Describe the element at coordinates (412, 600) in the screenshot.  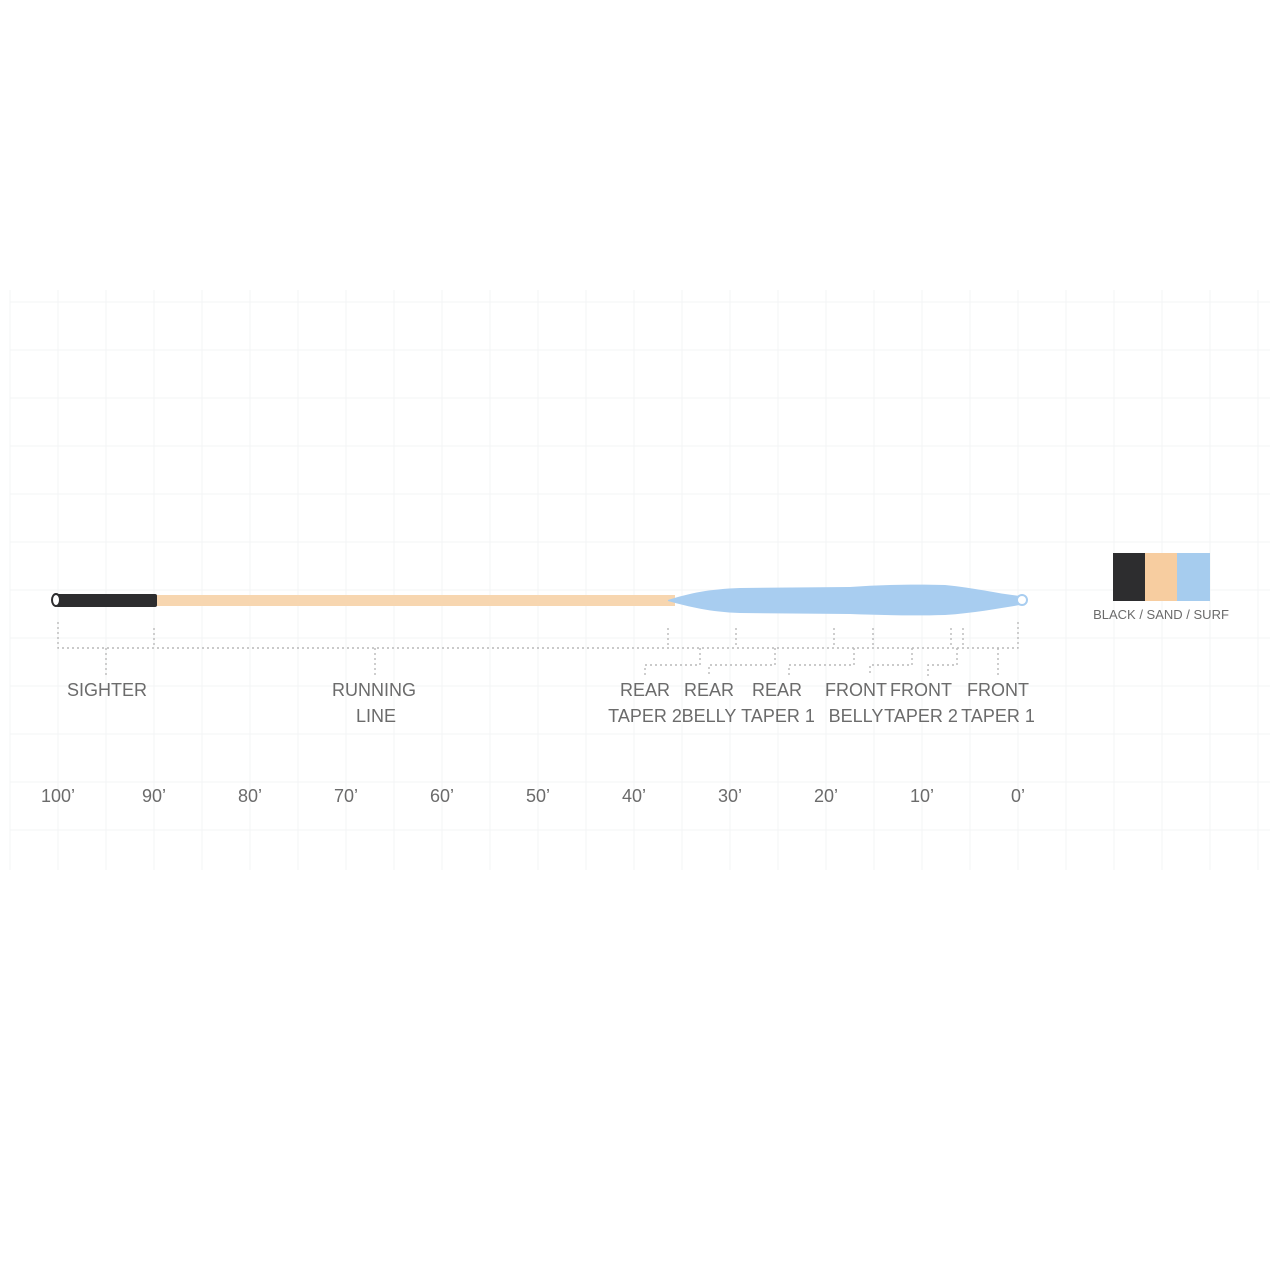
I see `running-line-segment` at that location.